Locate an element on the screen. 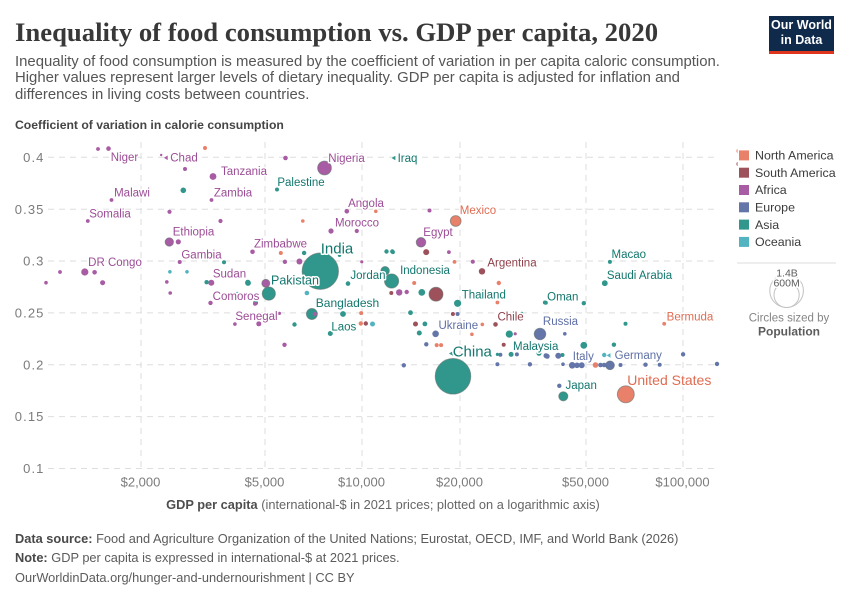  svg-text: Sudan is located at coordinates (229, 275).